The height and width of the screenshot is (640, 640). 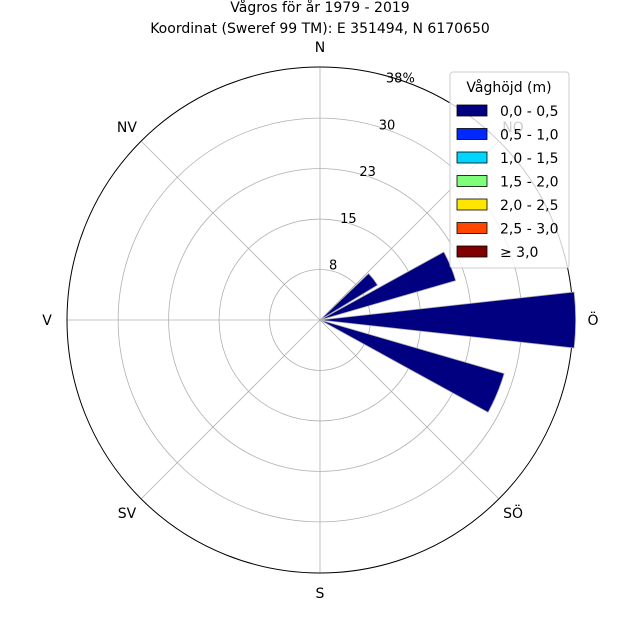 I want to click on legend-title: Våghöjd (m), so click(x=508, y=87).